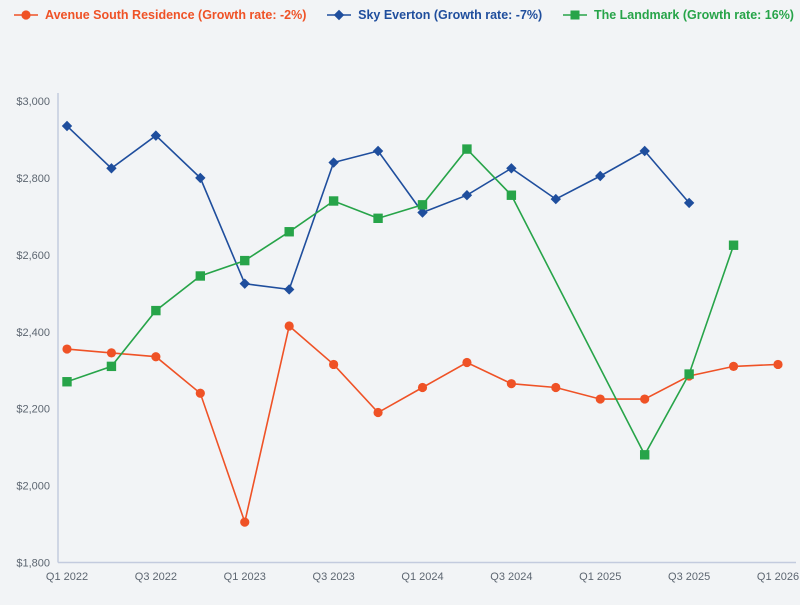  What do you see at coordinates (450, 15) in the screenshot?
I see `legend-label: Sky Everton (Growth rate: -7%)` at bounding box center [450, 15].